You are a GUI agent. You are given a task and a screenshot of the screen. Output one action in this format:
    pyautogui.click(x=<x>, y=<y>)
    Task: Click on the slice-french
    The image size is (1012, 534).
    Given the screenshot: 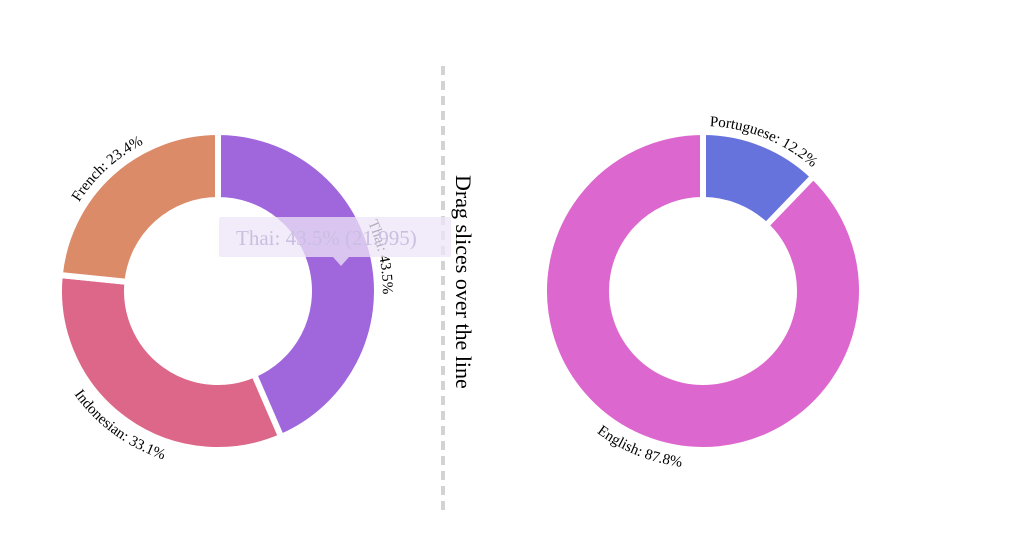 What is the action you would take?
    pyautogui.click(x=138, y=207)
    